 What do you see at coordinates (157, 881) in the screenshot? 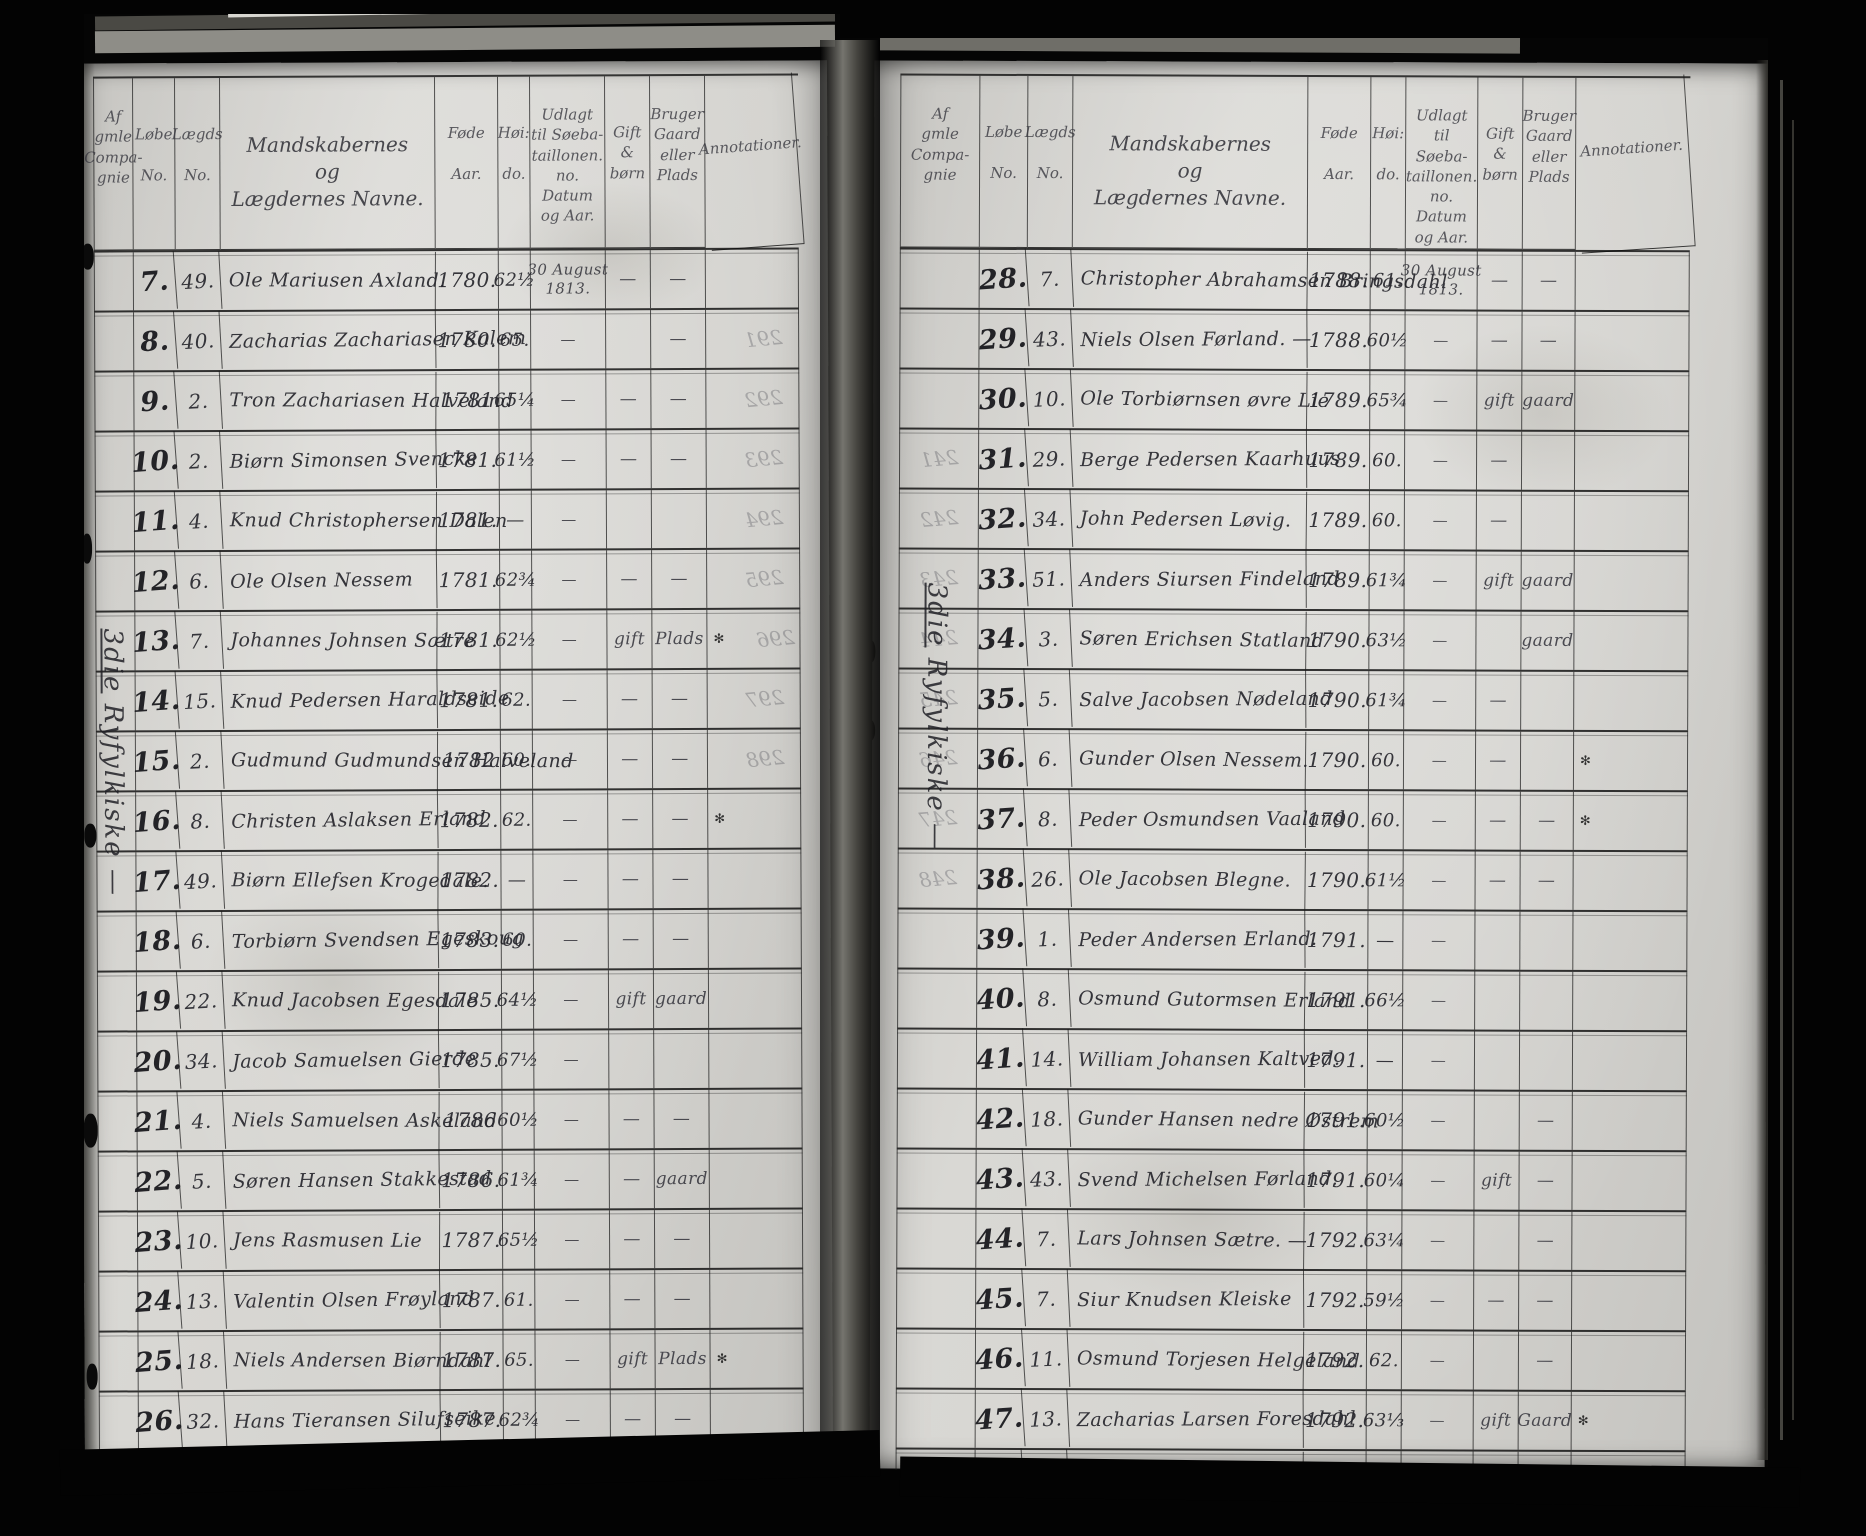
I see `cell-lobe-no: 17.` at bounding box center [157, 881].